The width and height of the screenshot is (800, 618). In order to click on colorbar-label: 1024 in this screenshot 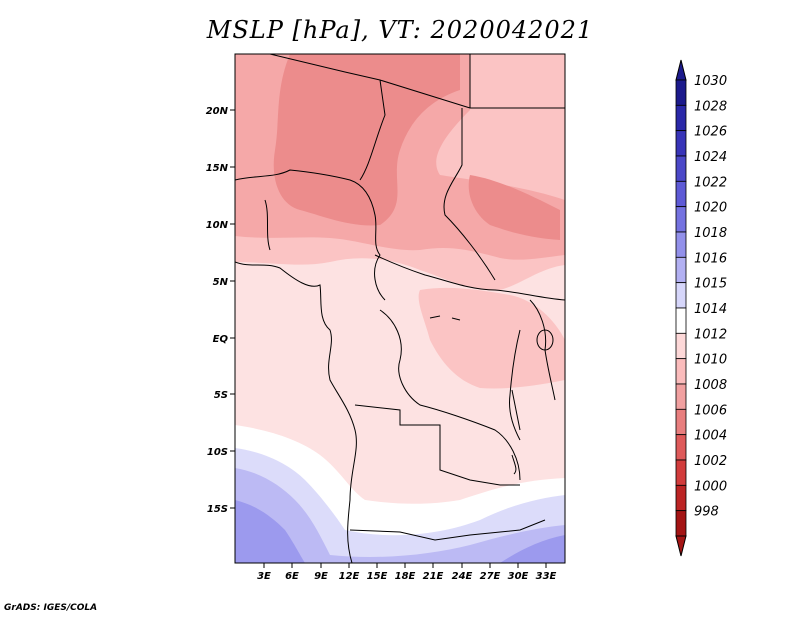, I will do `click(710, 157)`.